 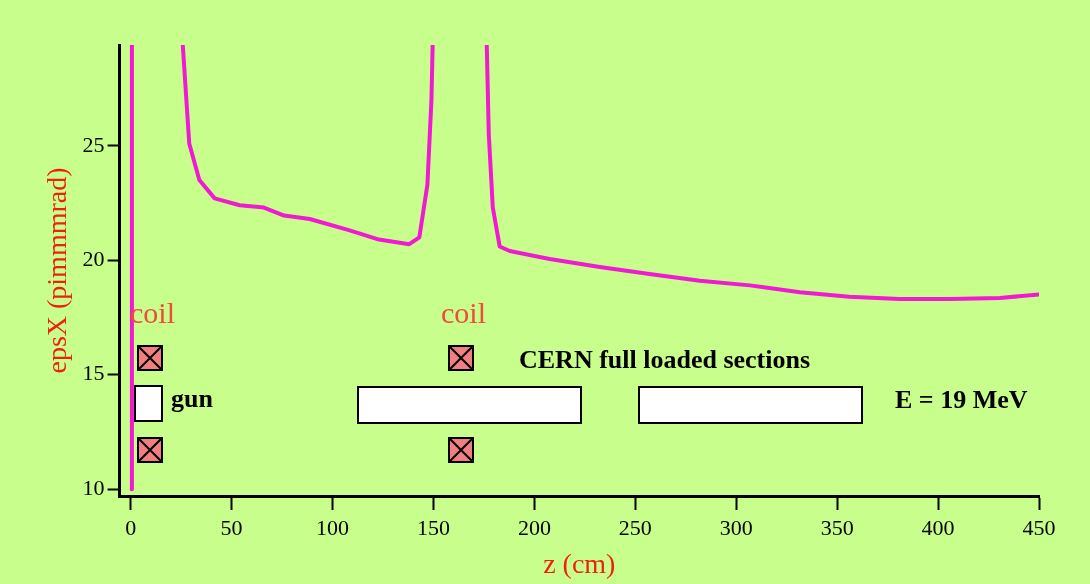 I want to click on x-tick-label: 250, so click(x=635, y=527).